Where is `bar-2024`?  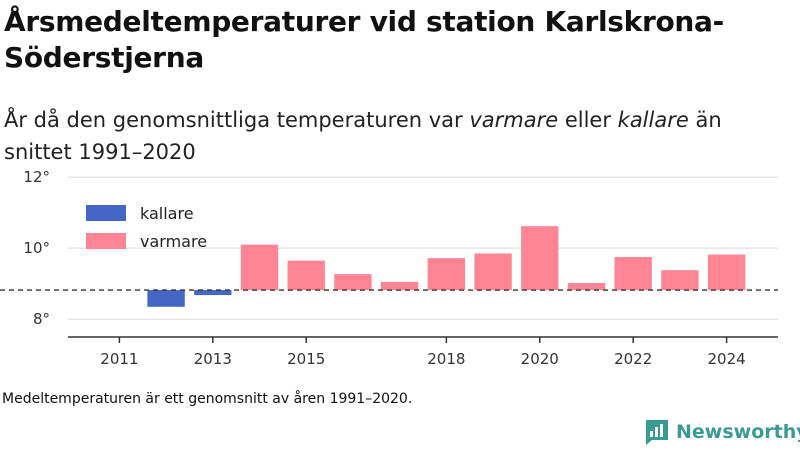
bar-2024 is located at coordinates (726, 272).